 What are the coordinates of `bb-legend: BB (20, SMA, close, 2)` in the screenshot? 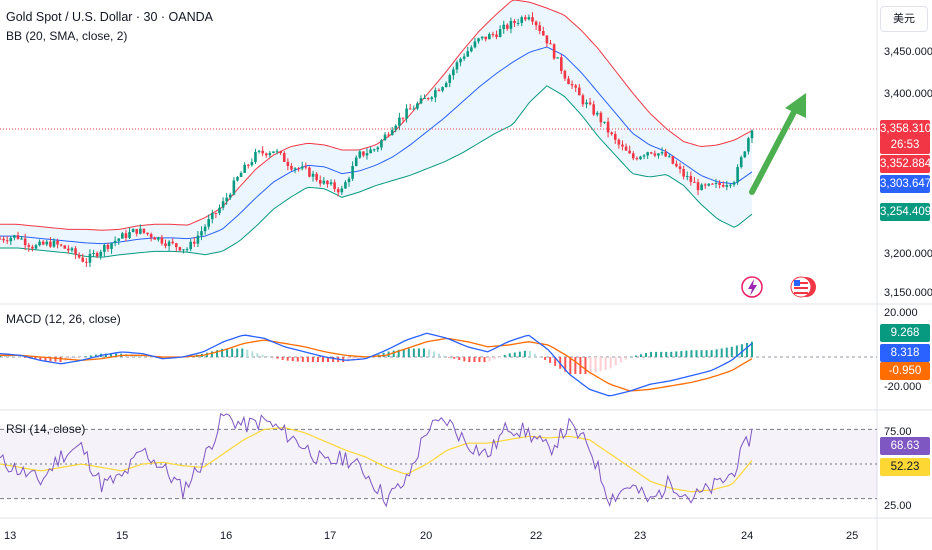 It's located at (67, 36).